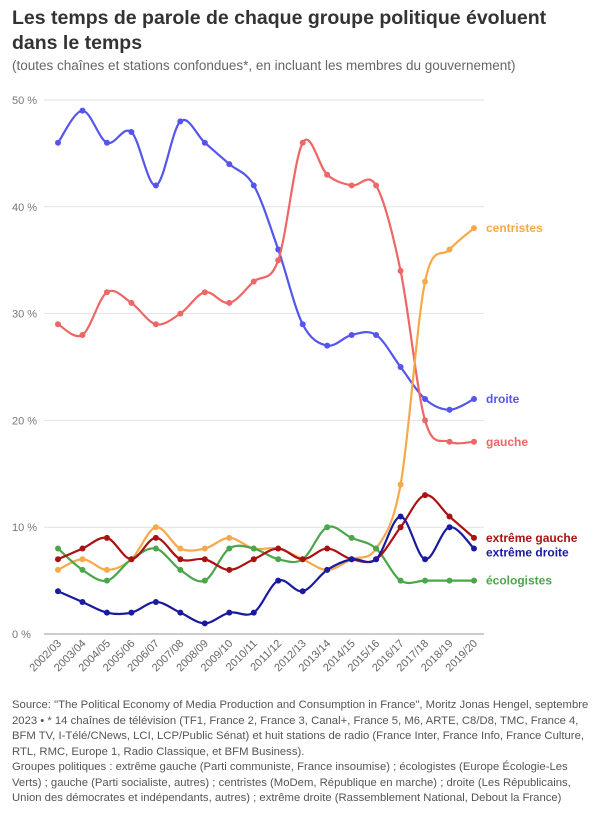  I want to click on y-tick-label: 0 %, so click(21, 635).